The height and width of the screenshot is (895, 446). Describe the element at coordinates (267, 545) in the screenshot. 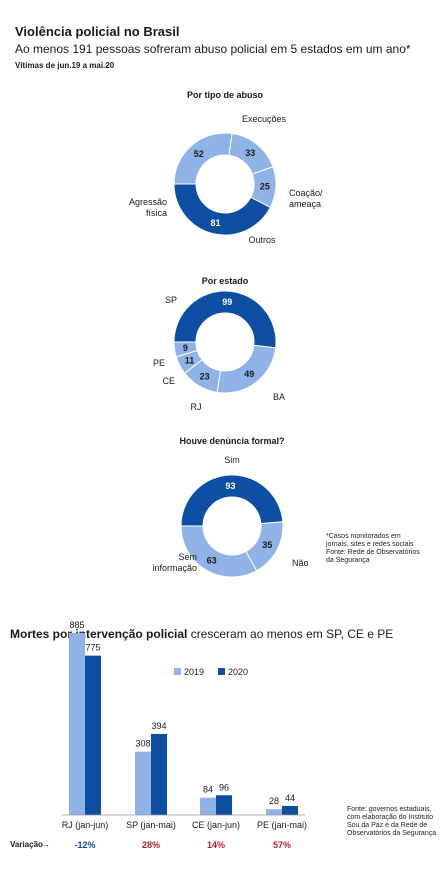

I see `donut-2-value: 35` at that location.